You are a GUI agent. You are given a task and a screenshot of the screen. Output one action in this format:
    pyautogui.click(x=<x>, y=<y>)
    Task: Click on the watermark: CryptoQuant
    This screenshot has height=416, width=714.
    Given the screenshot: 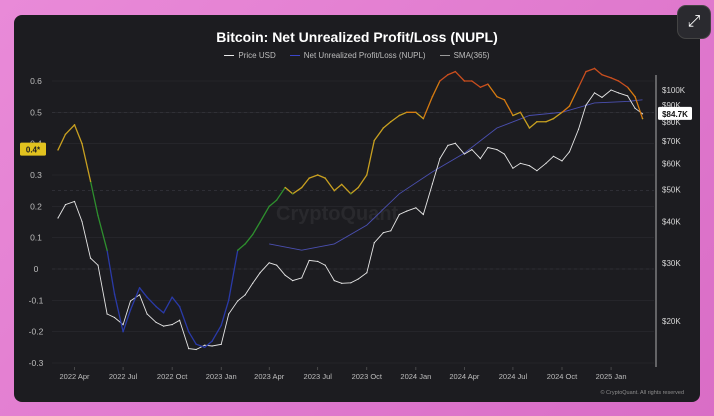 What is the action you would take?
    pyautogui.click(x=337, y=214)
    